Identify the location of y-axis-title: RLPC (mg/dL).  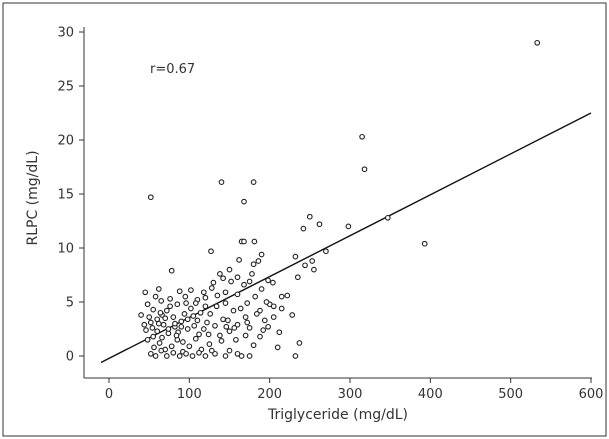
(33, 197).